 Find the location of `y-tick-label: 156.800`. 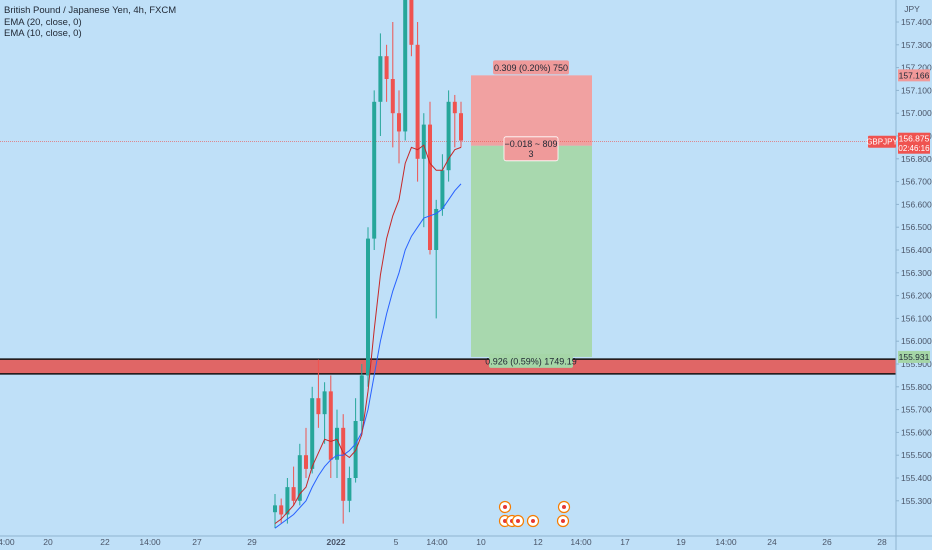

y-tick-label: 156.800 is located at coordinates (916, 159).